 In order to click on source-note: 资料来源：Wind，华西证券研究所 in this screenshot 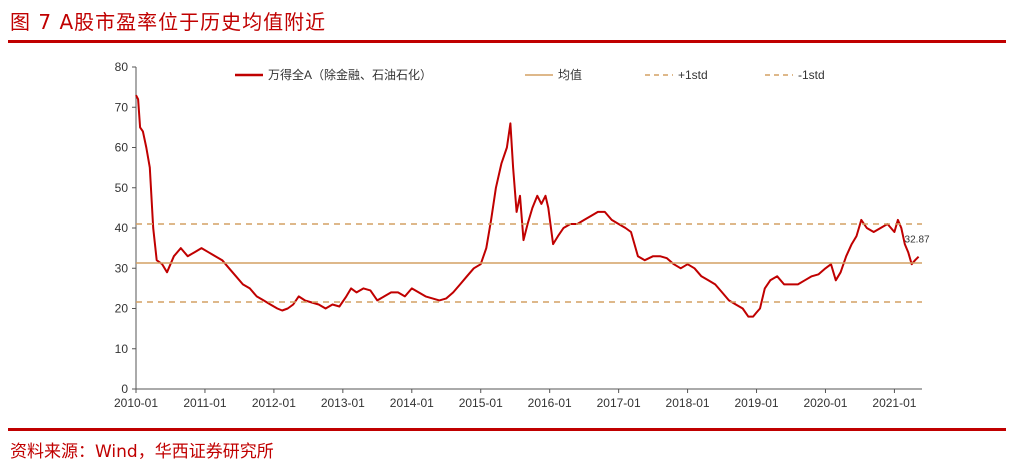, I will do `click(142, 452)`.